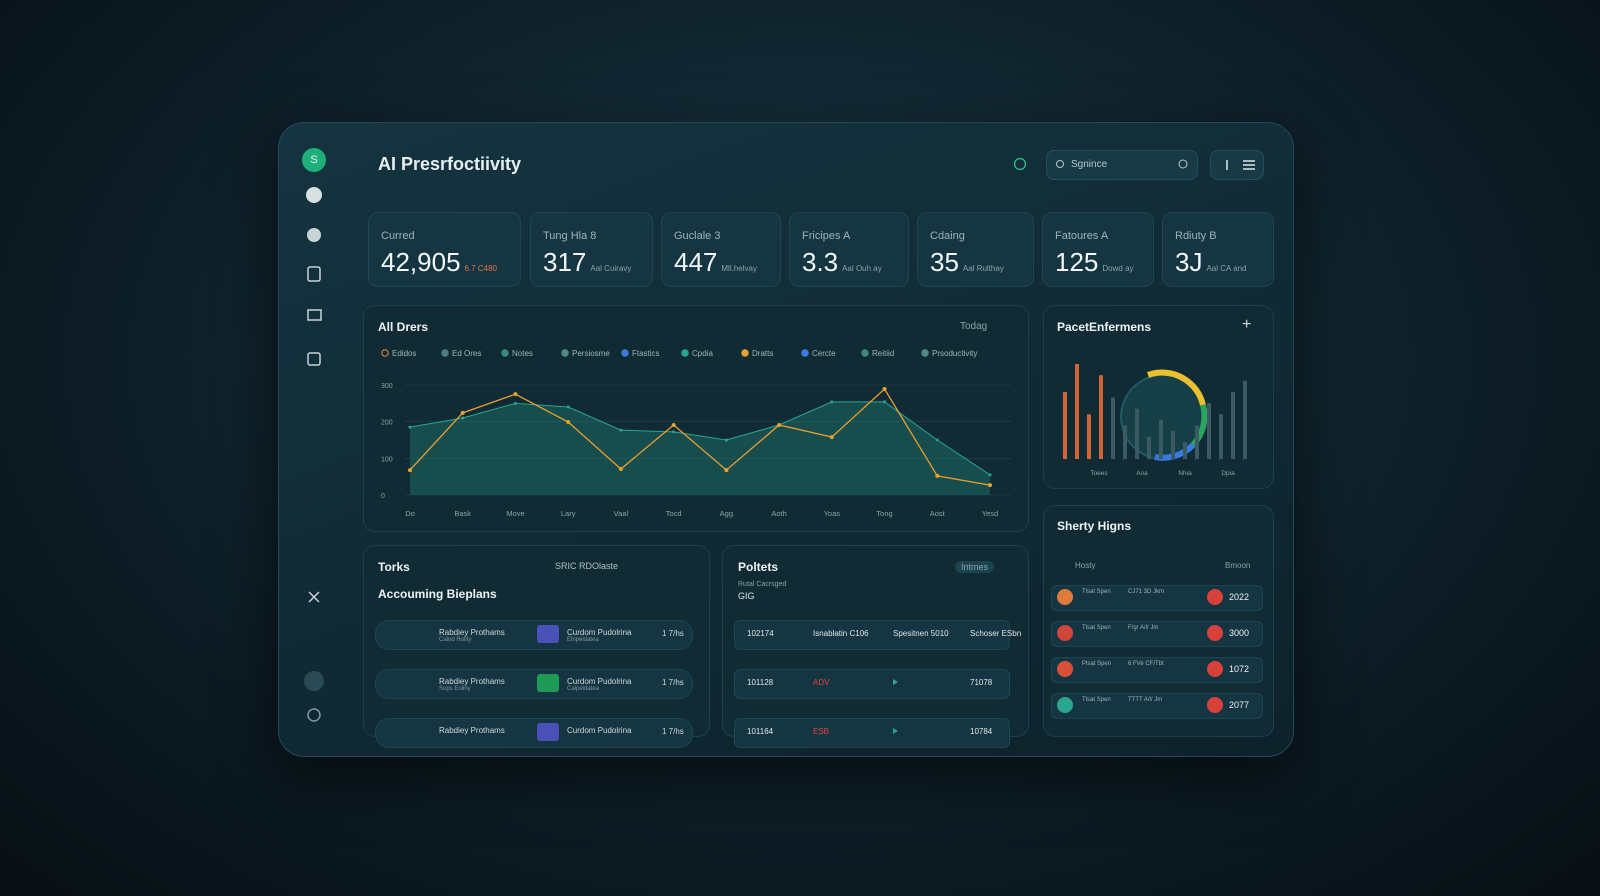 The width and height of the screenshot is (1600, 896). Describe the element at coordinates (821, 731) in the screenshot. I see `polter-cell: ESB` at that location.